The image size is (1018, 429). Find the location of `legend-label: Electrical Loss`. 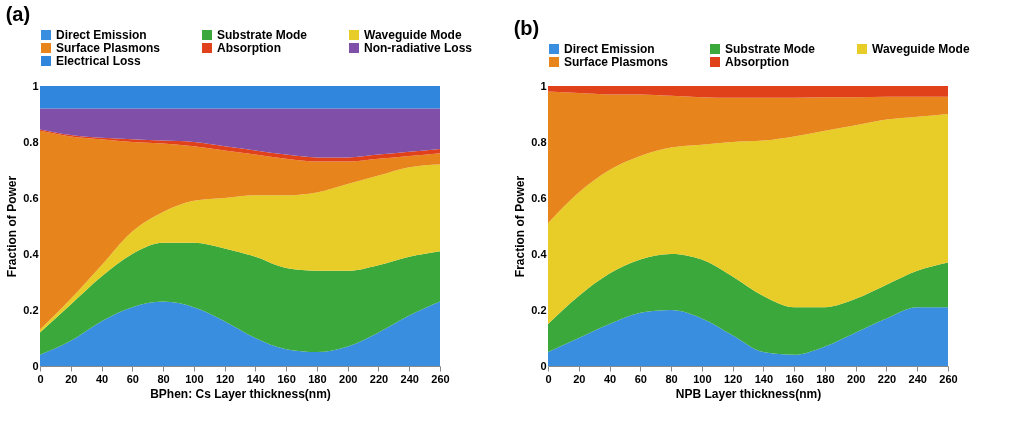

legend-label: Electrical Loss is located at coordinates (99, 61).